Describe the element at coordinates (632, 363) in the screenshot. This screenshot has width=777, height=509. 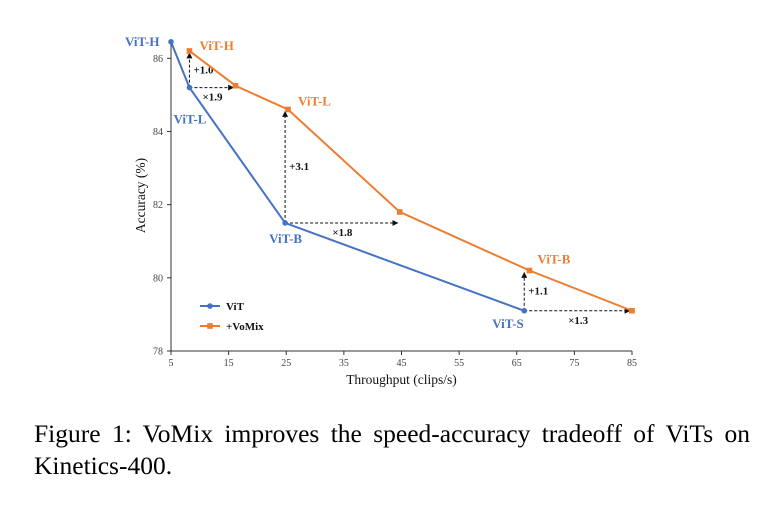
I see `x-tick-label: 85` at that location.